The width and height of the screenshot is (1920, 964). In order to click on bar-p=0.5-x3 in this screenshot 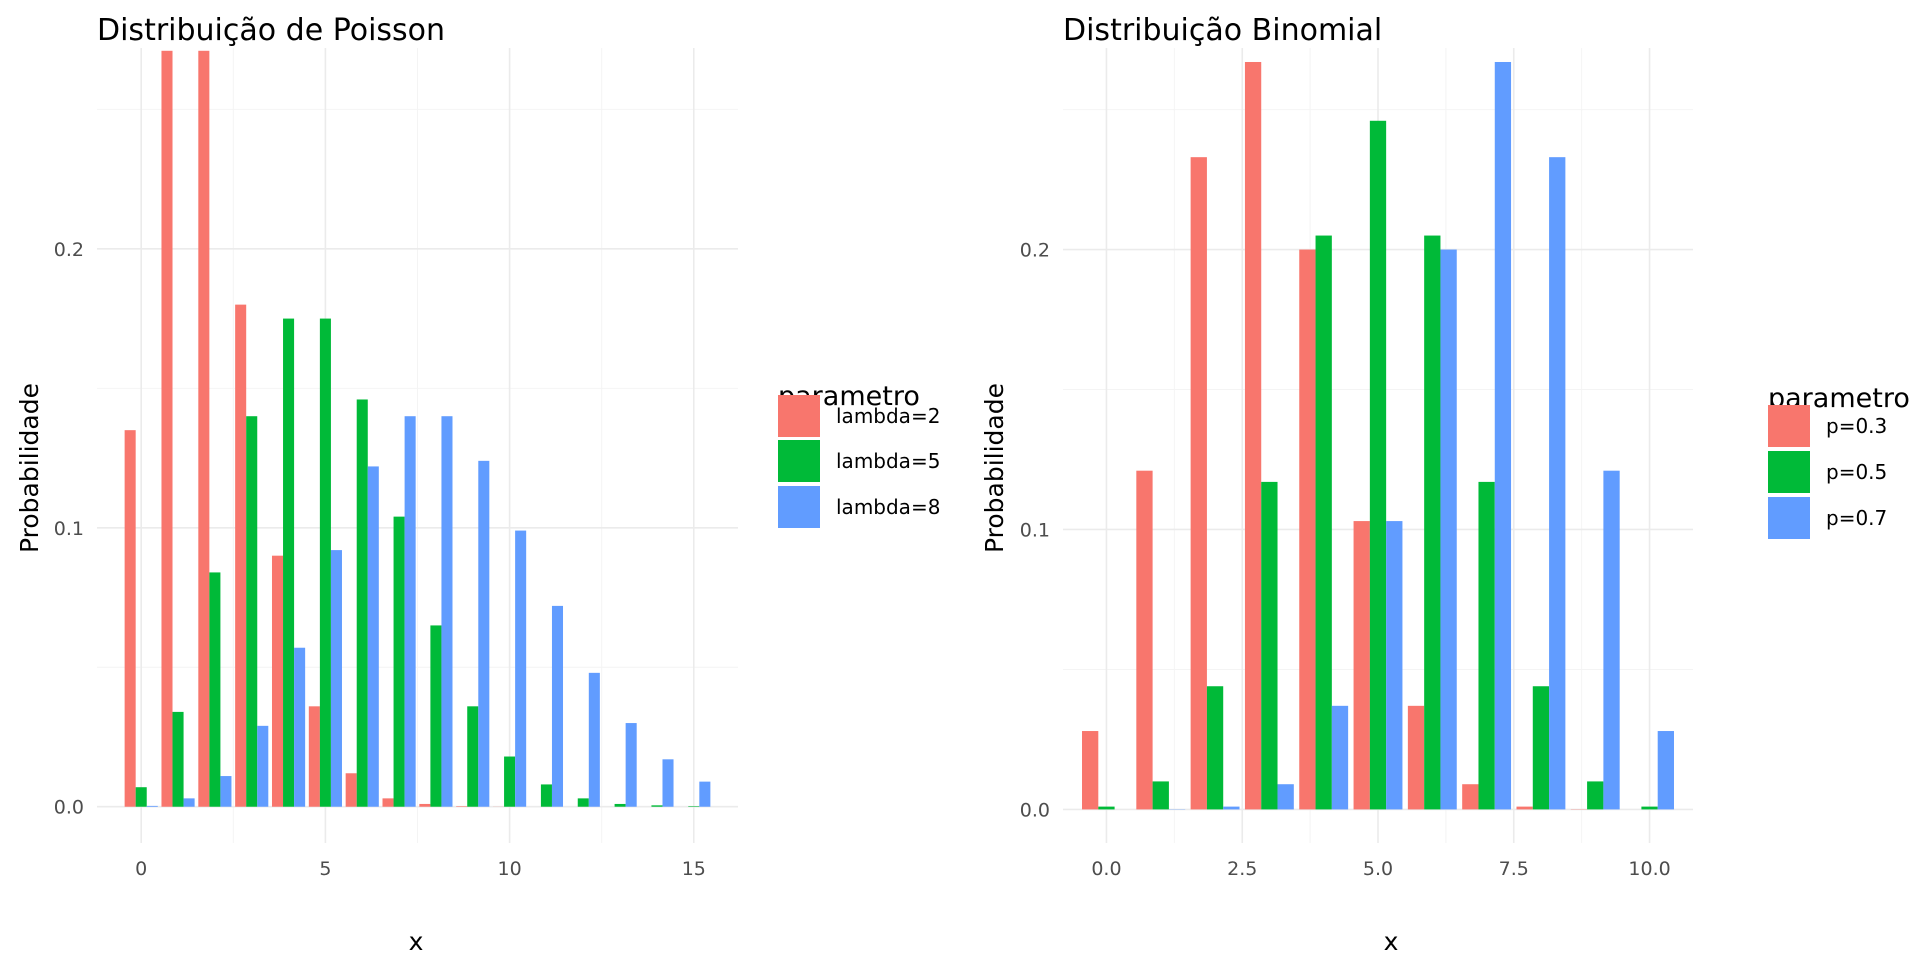, I will do `click(1269, 646)`.